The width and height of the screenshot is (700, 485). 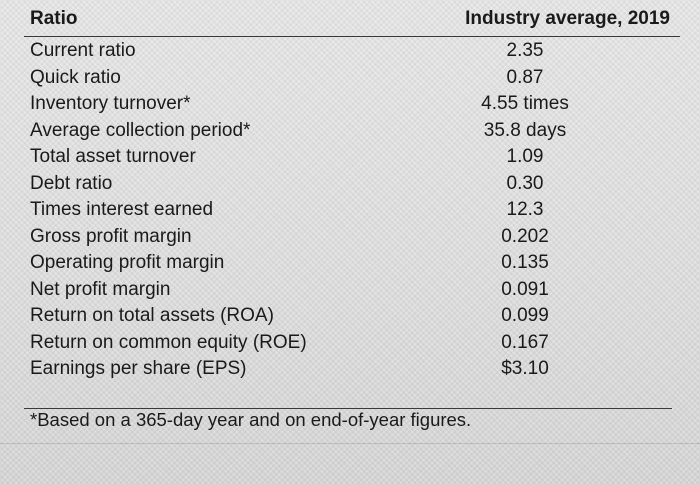 What do you see at coordinates (54, 18) in the screenshot?
I see `header-ratio: Ratio` at bounding box center [54, 18].